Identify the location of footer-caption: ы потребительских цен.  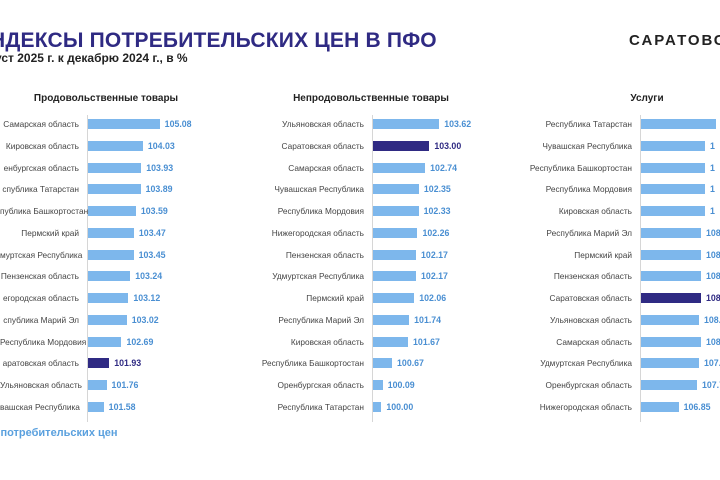
(59, 433).